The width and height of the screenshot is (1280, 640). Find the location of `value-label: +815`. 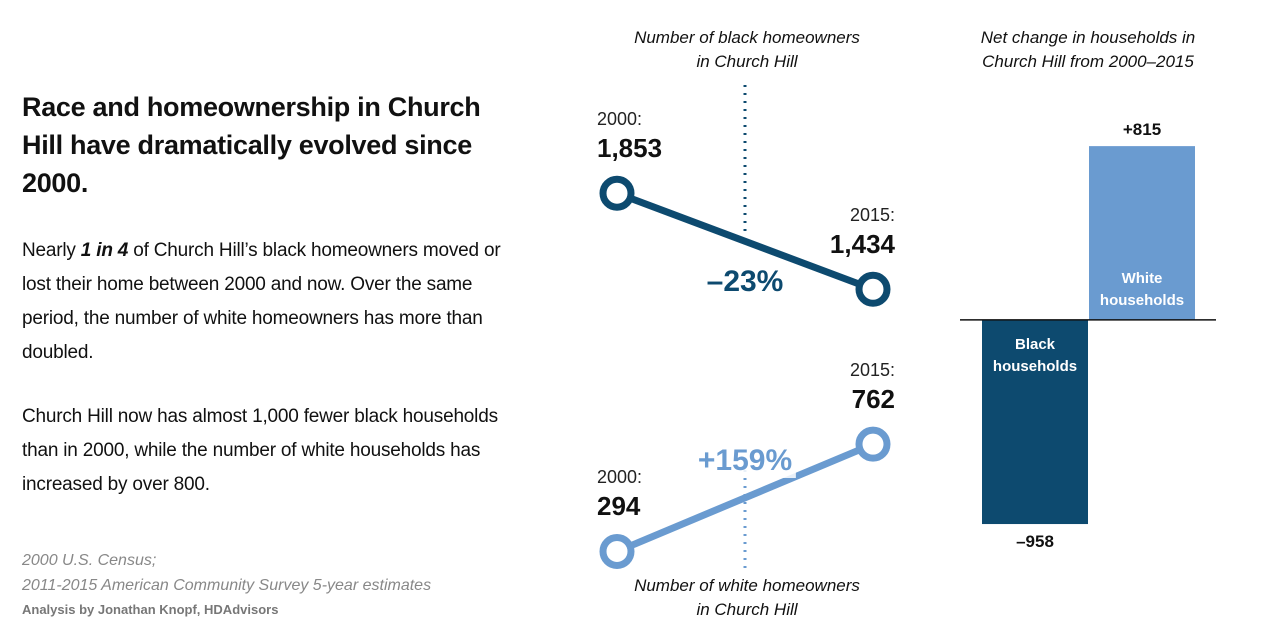

value-label: +815 is located at coordinates (1142, 130).